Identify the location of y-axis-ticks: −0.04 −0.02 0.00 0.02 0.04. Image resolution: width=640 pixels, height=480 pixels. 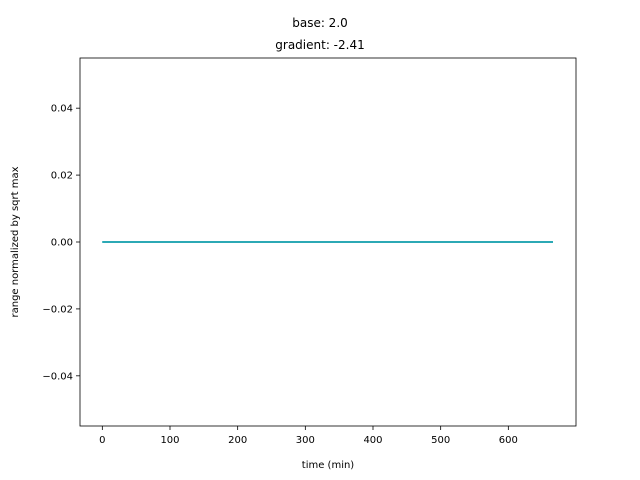
(61, 243).